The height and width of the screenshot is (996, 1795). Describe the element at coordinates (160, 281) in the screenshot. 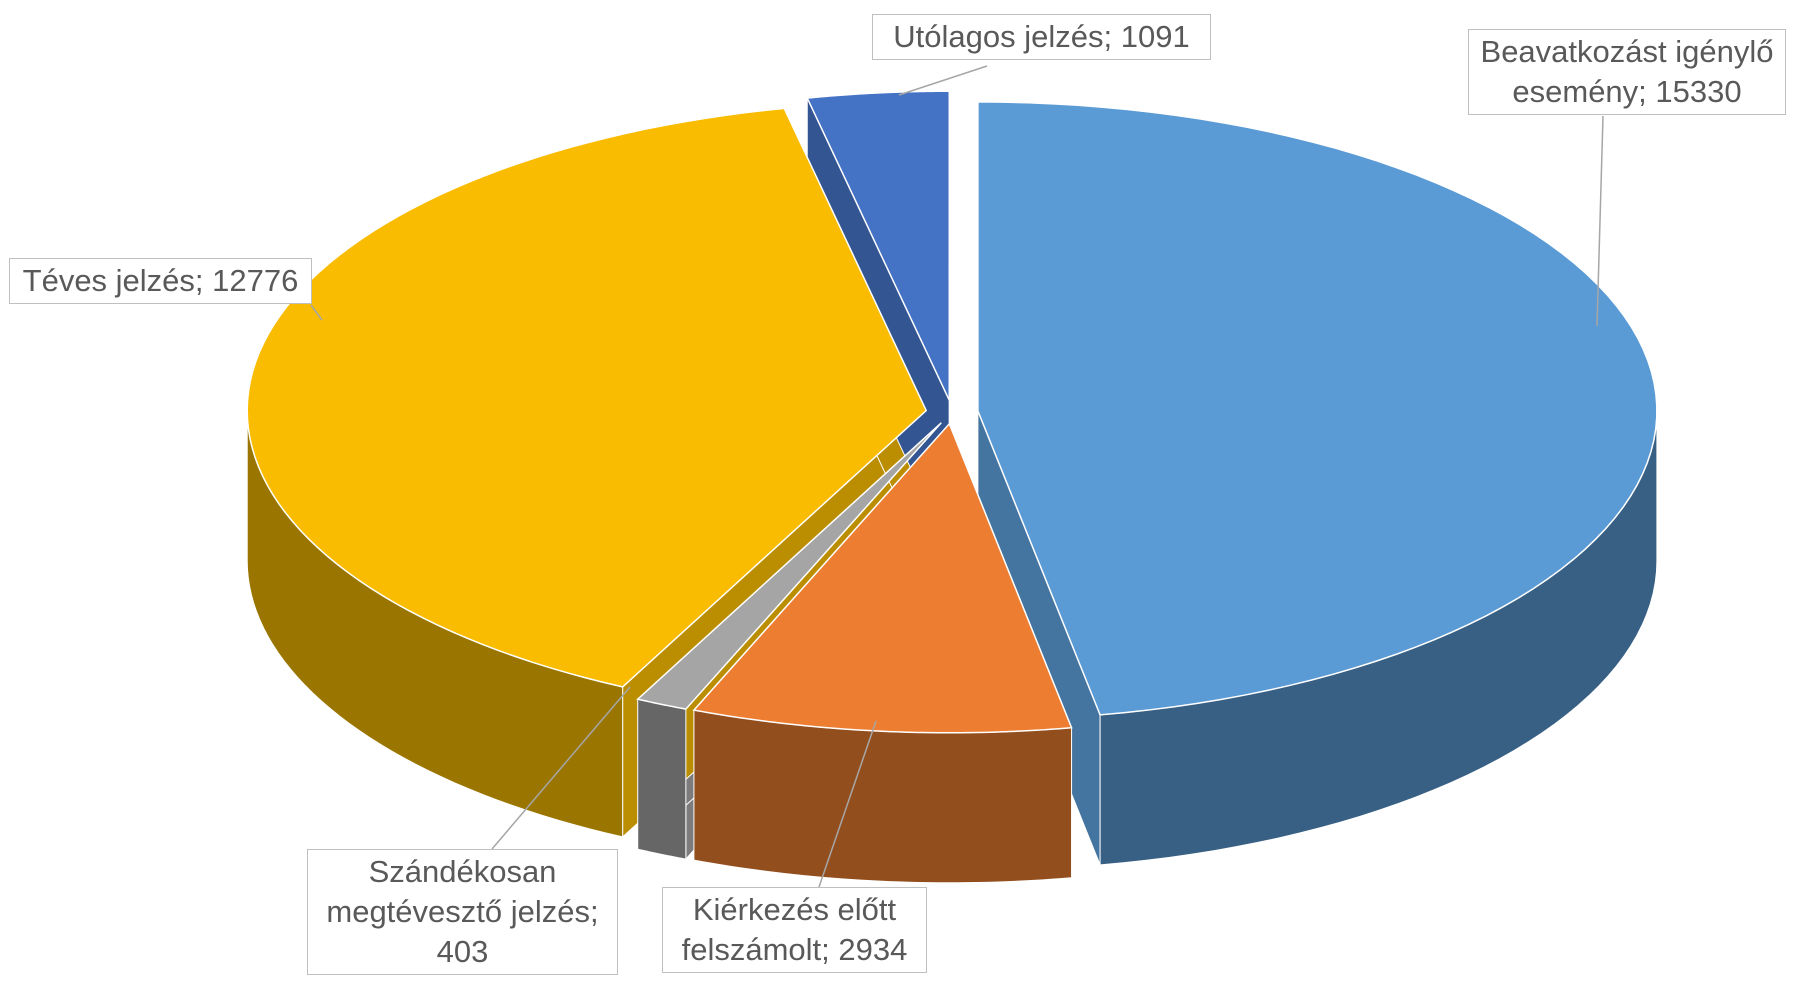

I see `data-label: Téves jelzés; 12776` at that location.